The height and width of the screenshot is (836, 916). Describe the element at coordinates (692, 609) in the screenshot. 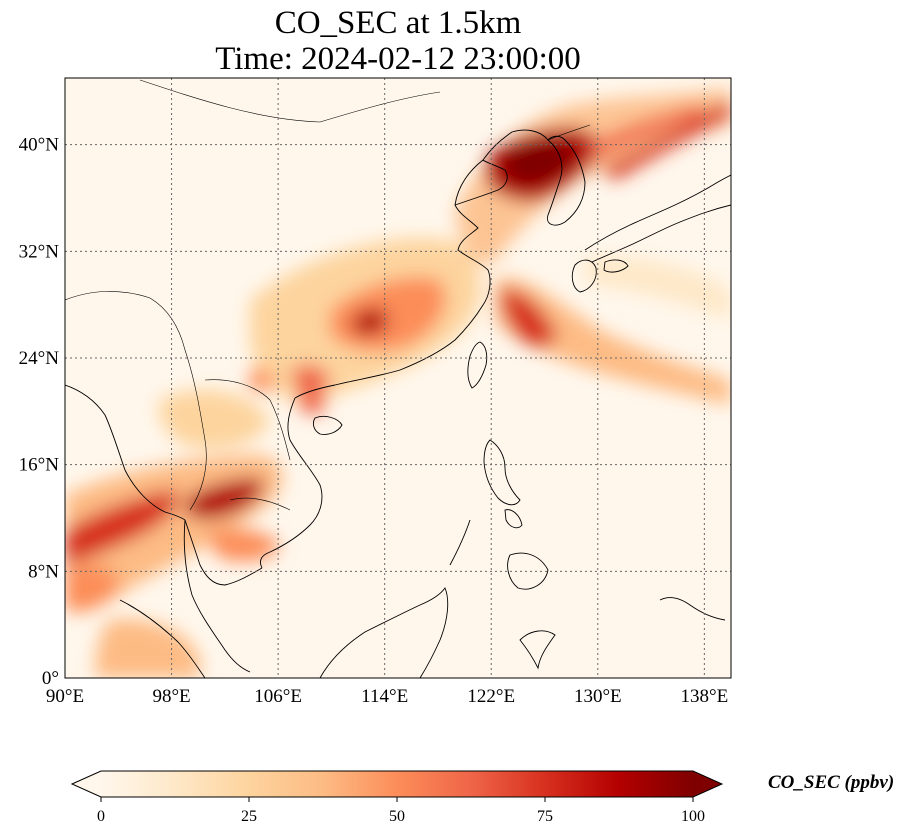

I see `new-guinea-tip` at that location.